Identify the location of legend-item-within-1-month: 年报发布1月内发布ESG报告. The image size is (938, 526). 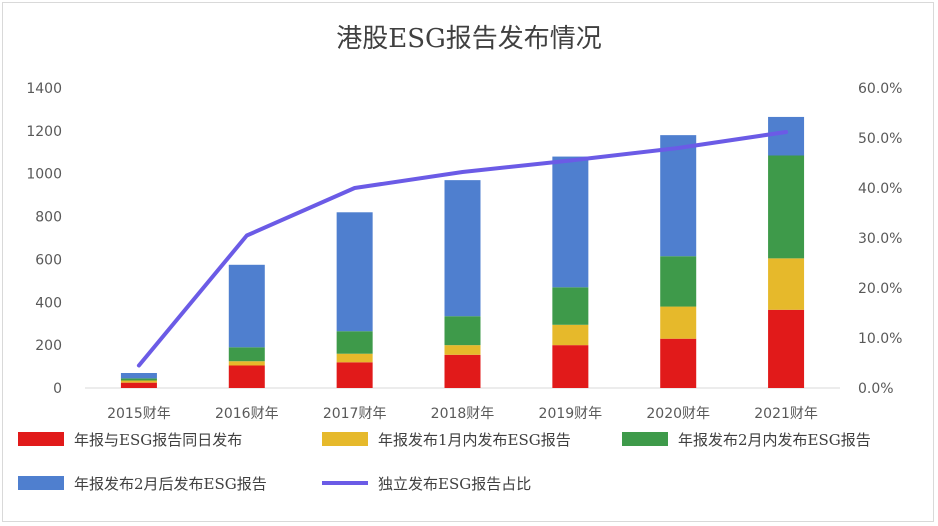
(446, 439).